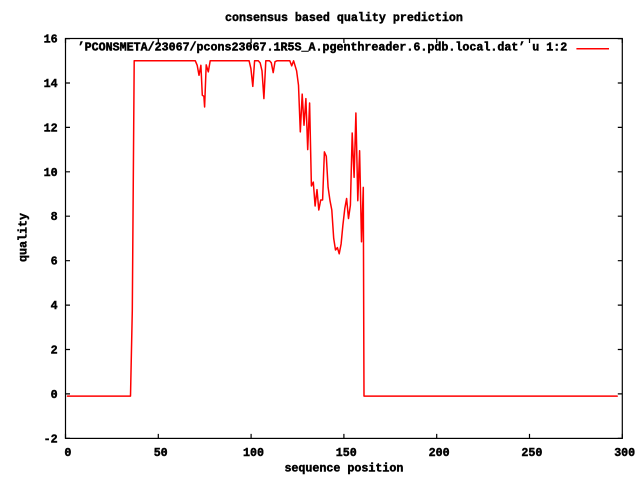 The height and width of the screenshot is (480, 640). What do you see at coordinates (54, 306) in the screenshot?
I see `svg-text: 4` at bounding box center [54, 306].